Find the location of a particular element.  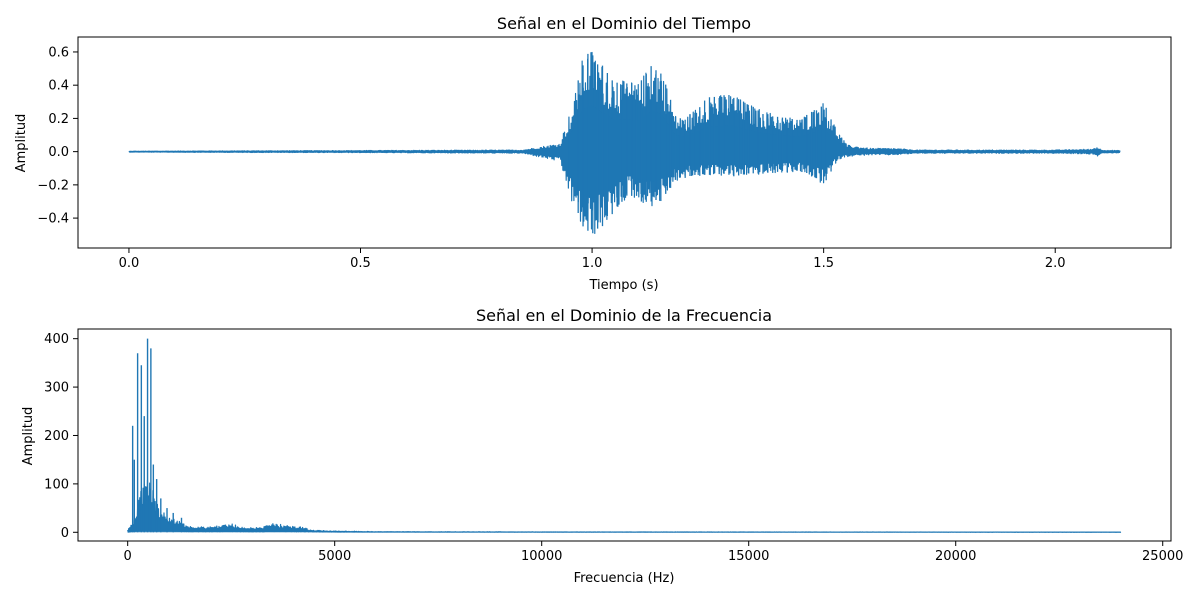

time-chart-x-ticks: 0.0 0.5 1.0 1.5 2.0 is located at coordinates (592, 259).